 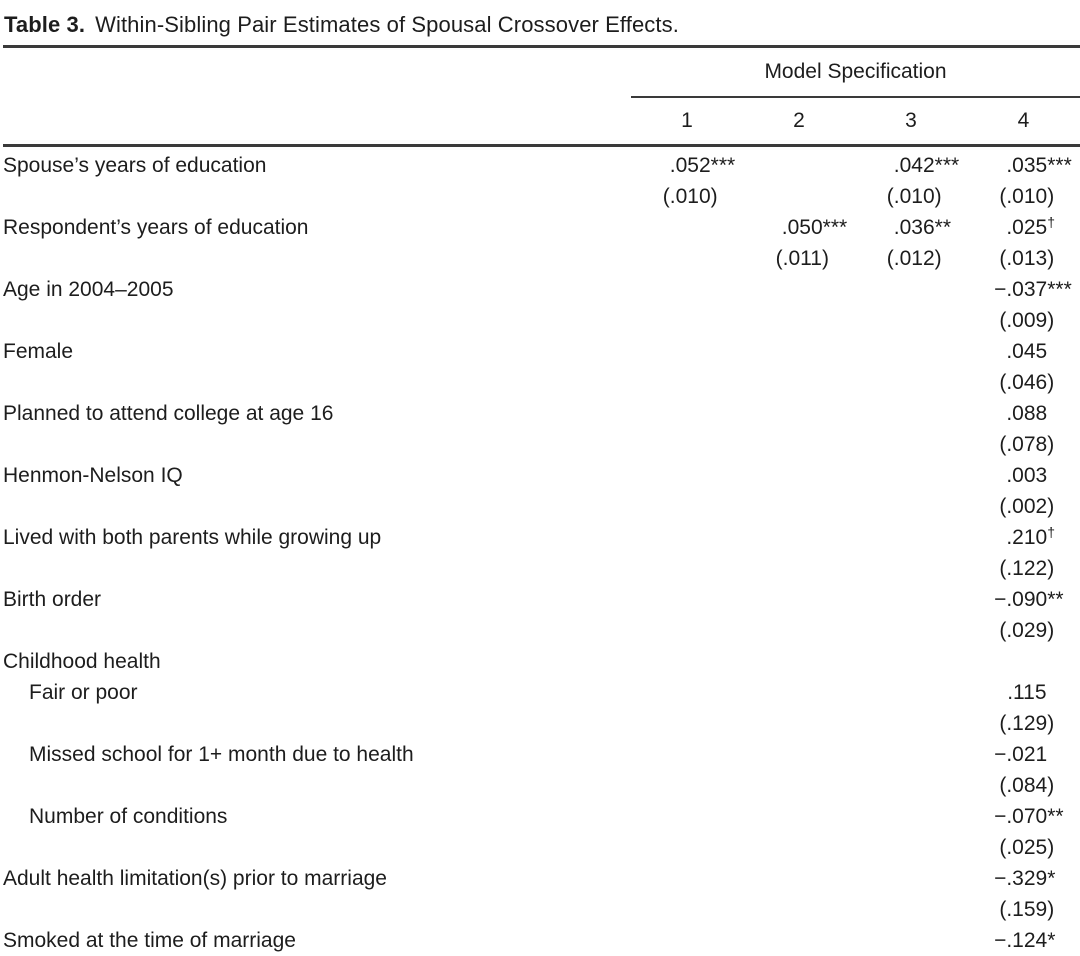 What do you see at coordinates (541, 46) in the screenshot?
I see `top-rule` at bounding box center [541, 46].